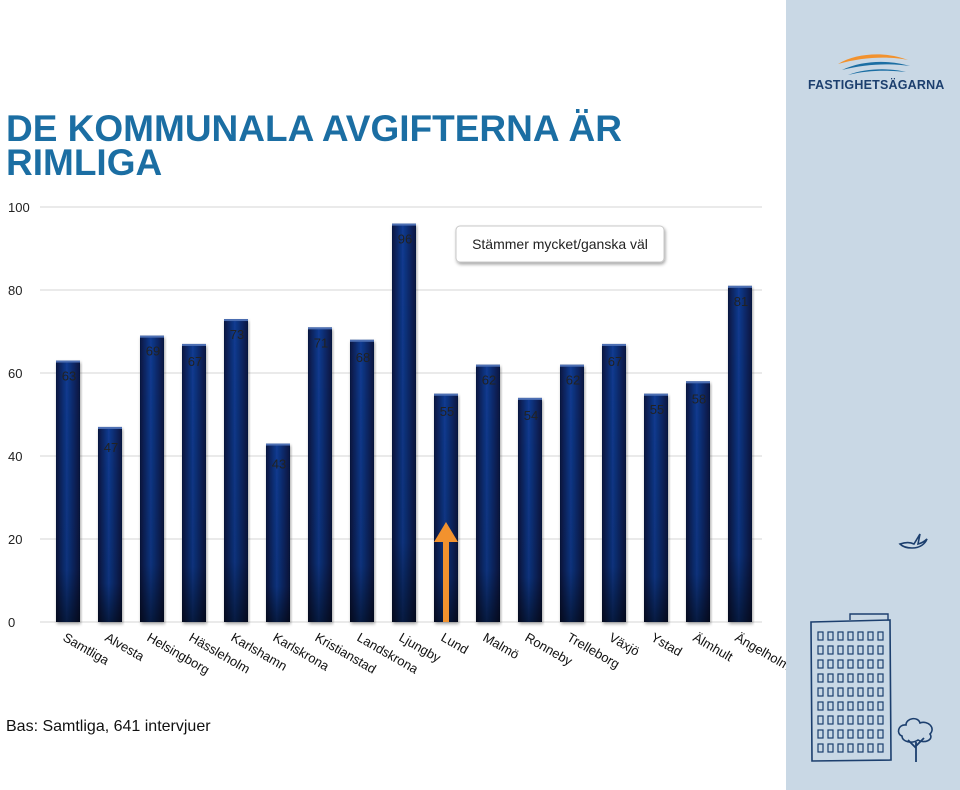  Describe the element at coordinates (560, 244) in the screenshot. I see `legend-box` at that location.